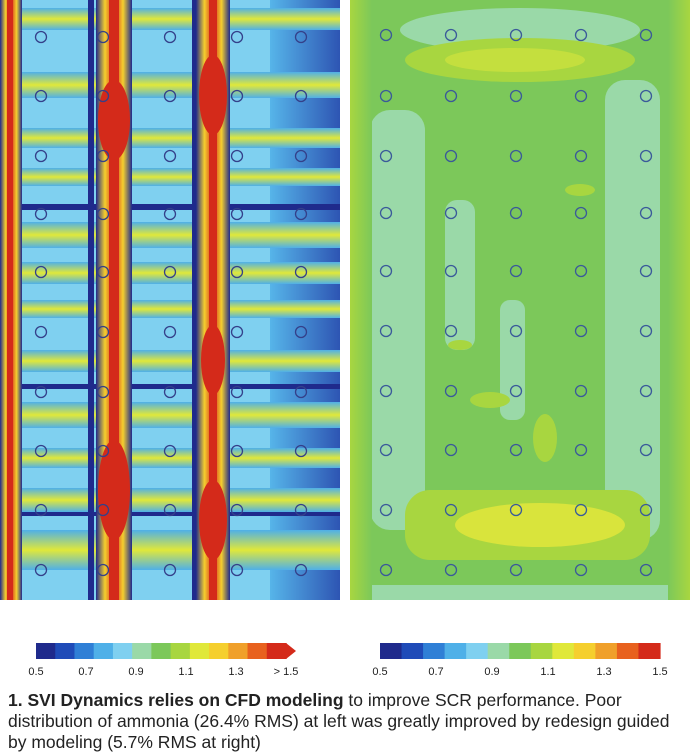 The image size is (690, 755). Describe the element at coordinates (603, 672) in the screenshot. I see `colorbar-right-tick: 1.3` at that location.